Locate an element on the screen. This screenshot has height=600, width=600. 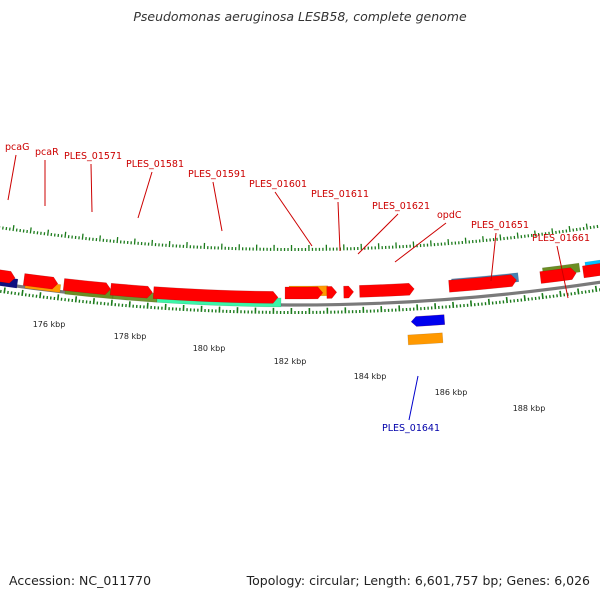
gene-label-PLES_01591: PLES_01591 is located at coordinates (217, 174).